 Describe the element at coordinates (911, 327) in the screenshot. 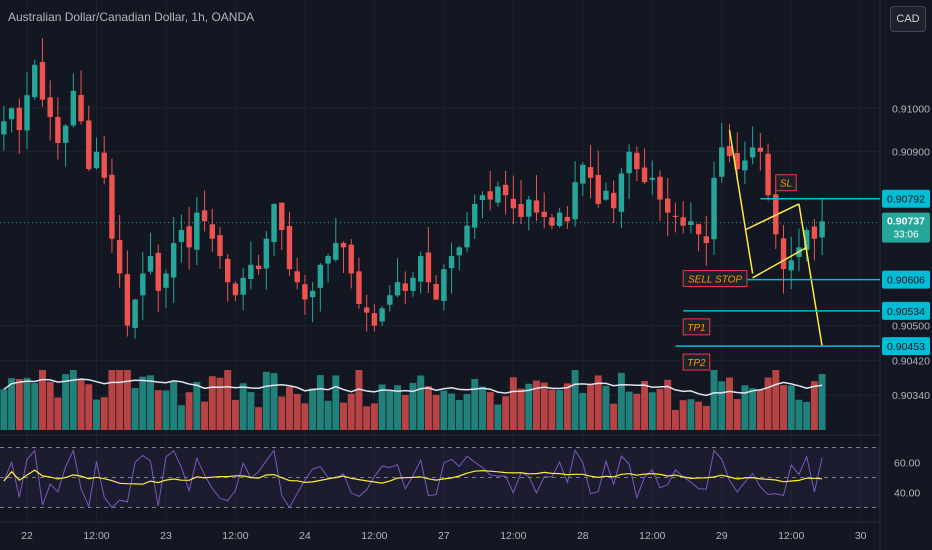

I see `price-tick-label: 0.90500` at that location.